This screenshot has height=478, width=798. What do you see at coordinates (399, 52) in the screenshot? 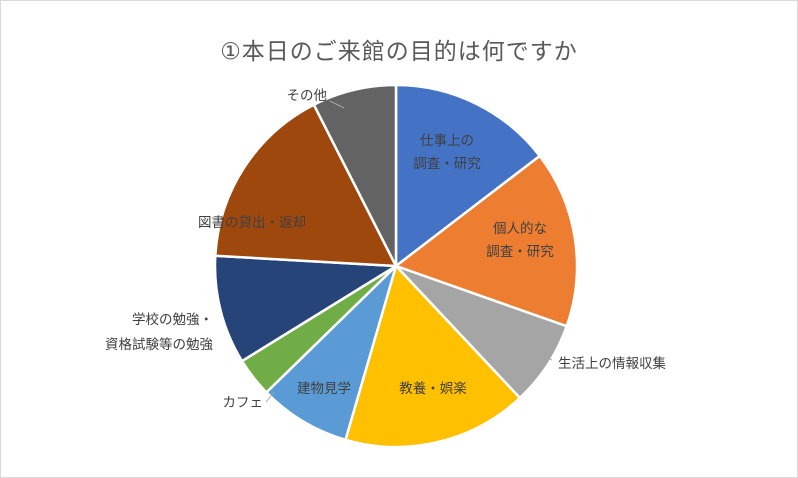
I see `chart-title: ①本日のご来館の目的は何ですか` at bounding box center [399, 52].